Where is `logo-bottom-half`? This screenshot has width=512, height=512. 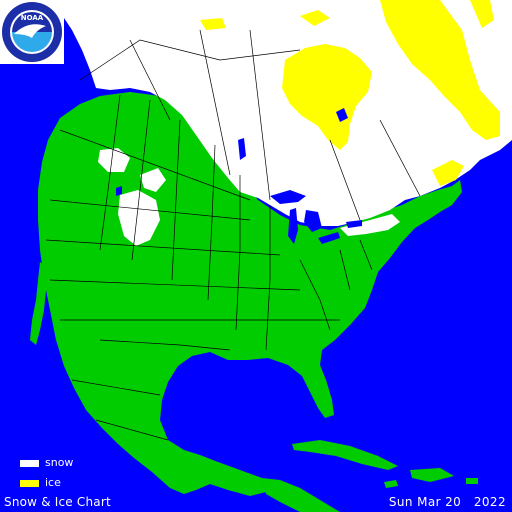 logo-bottom-half is located at coordinates (32, 42).